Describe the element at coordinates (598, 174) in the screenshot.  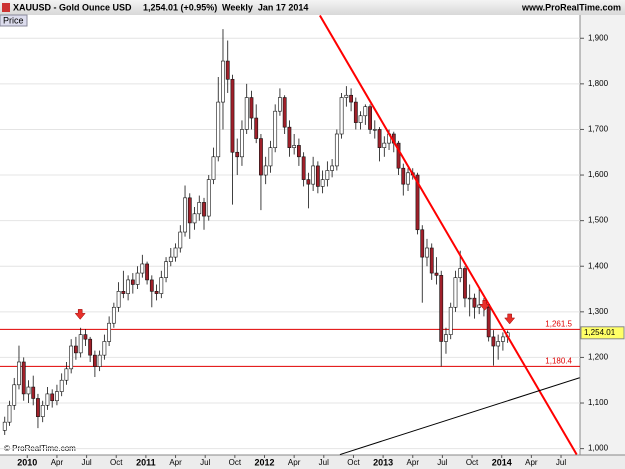
I see `y-tick-label: 1,600` at that location.